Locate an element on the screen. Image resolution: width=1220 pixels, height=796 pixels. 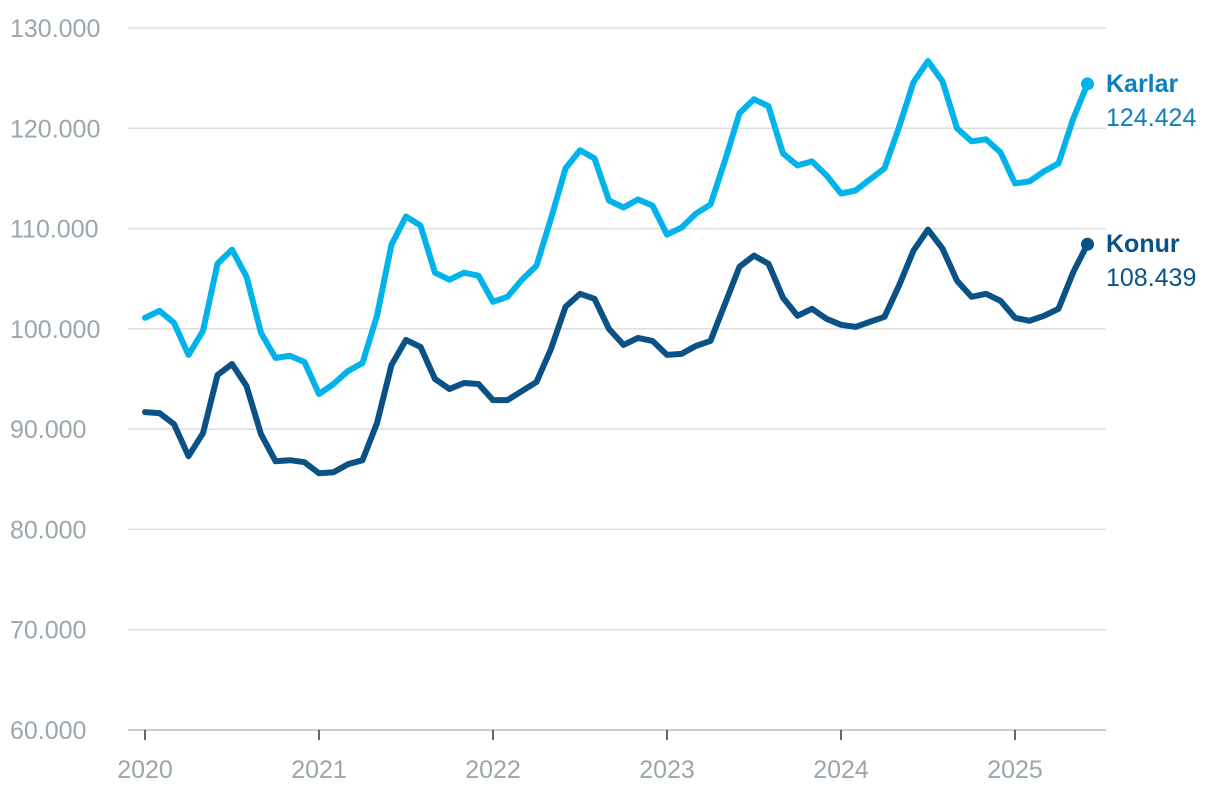
x-tick-label: 2020 is located at coordinates (145, 770).